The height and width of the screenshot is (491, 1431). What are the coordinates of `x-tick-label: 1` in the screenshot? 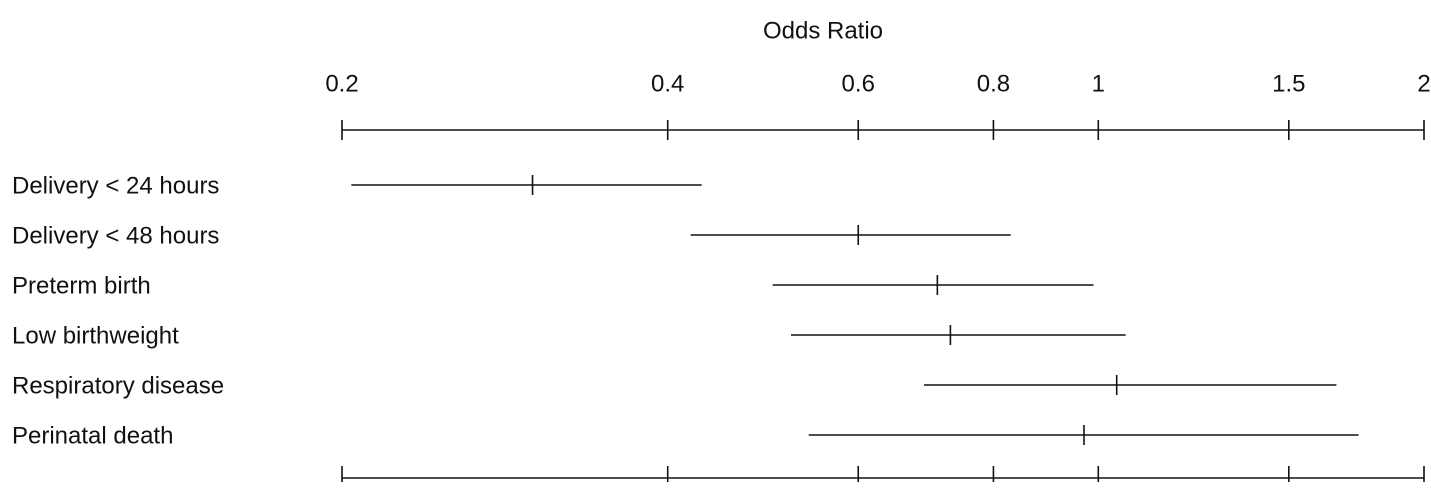 It's located at (1098, 83).